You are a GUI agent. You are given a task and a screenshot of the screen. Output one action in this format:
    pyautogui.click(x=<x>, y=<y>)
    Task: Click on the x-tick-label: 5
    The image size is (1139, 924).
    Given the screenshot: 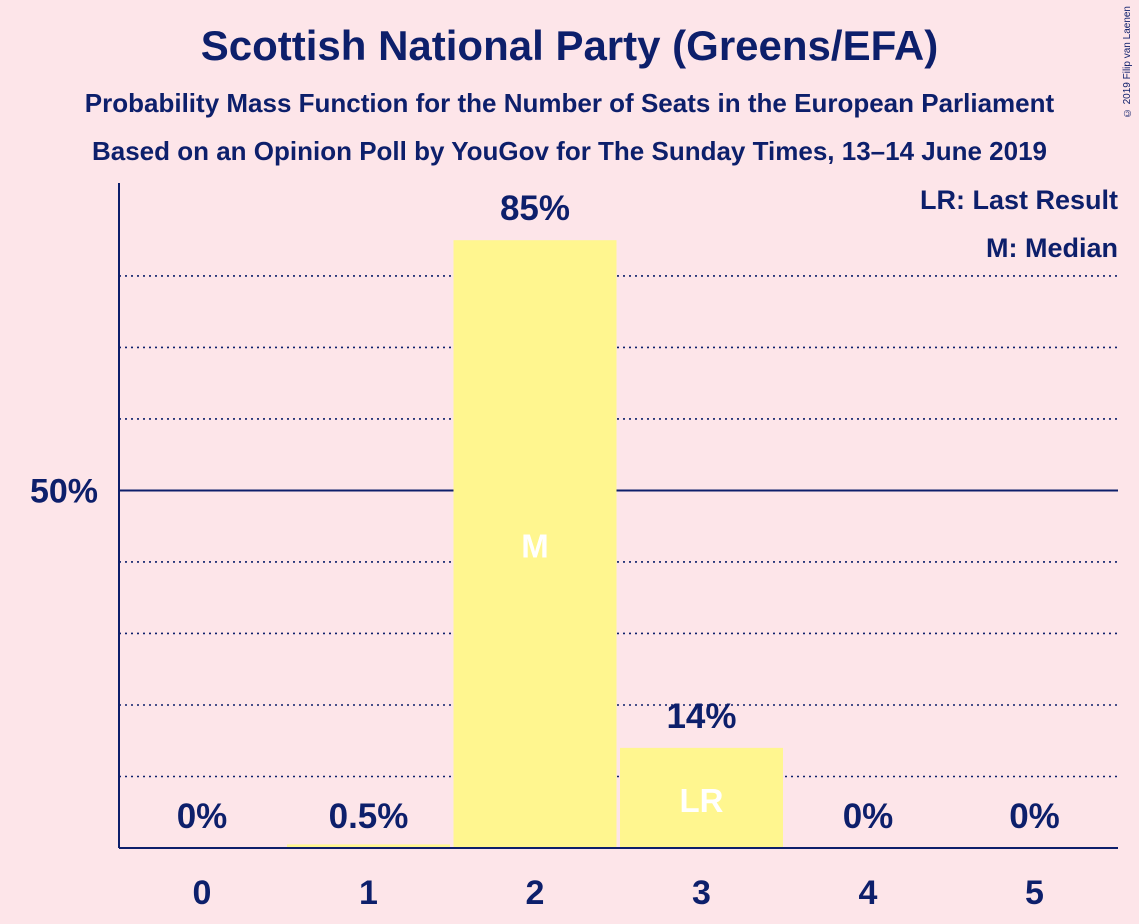 What is the action you would take?
    pyautogui.click(x=1034, y=893)
    